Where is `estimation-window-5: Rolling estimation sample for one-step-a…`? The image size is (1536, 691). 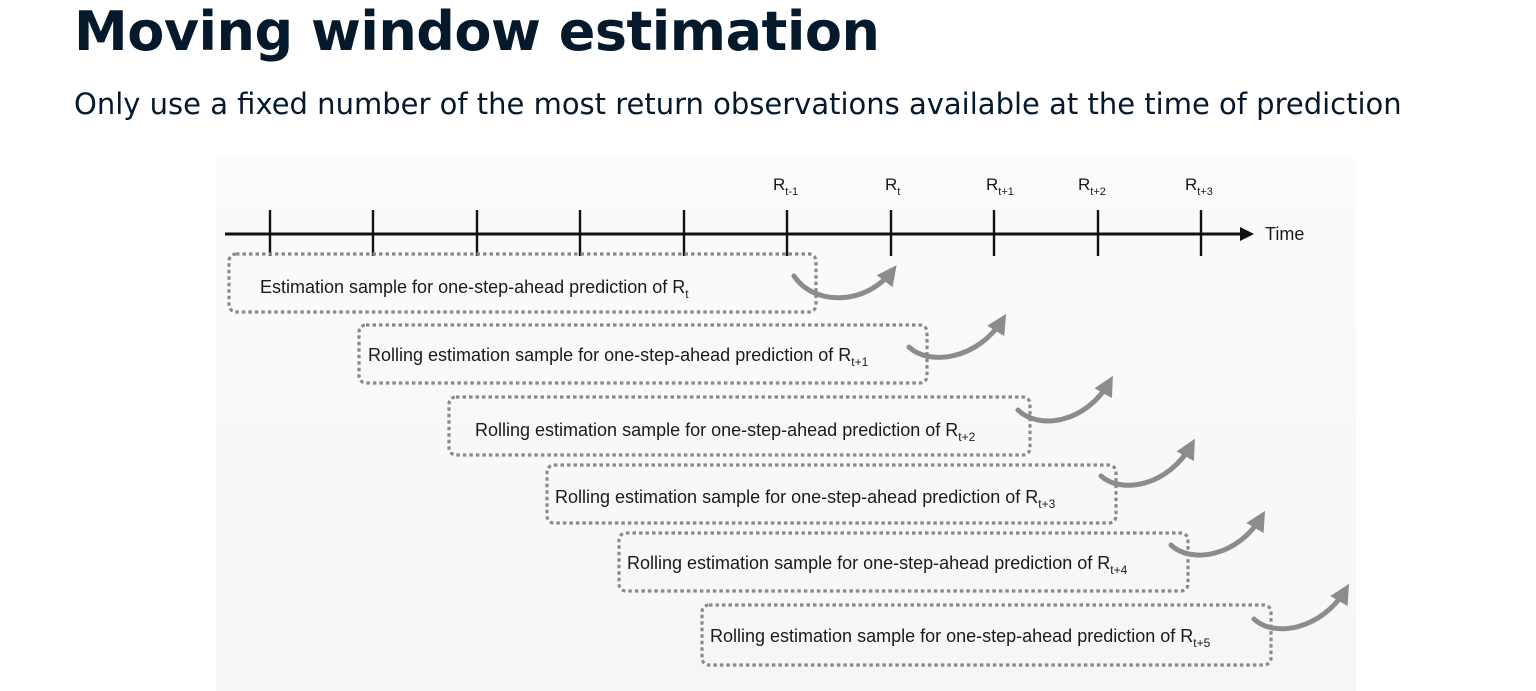 estimation-window-5: Rolling estimation sample for one-step-a… is located at coordinates (941, 551).